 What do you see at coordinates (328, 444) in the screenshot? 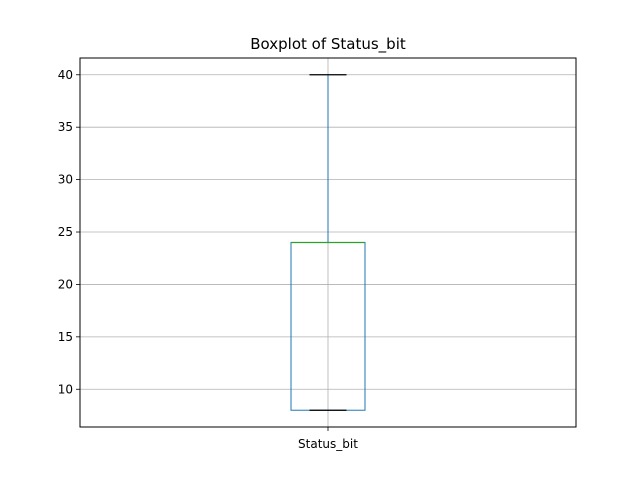
I see `x-tick-label: Status_bit` at bounding box center [328, 444].